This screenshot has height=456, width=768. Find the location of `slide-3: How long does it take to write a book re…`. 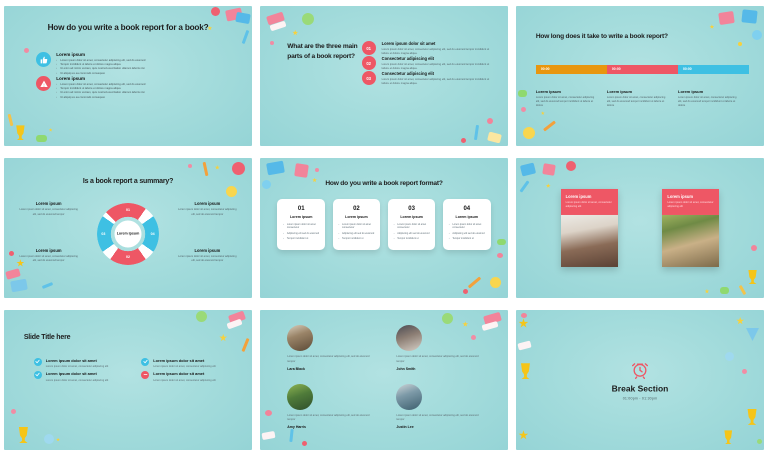

slide-3: How long does it take to write a book re… is located at coordinates (640, 76).